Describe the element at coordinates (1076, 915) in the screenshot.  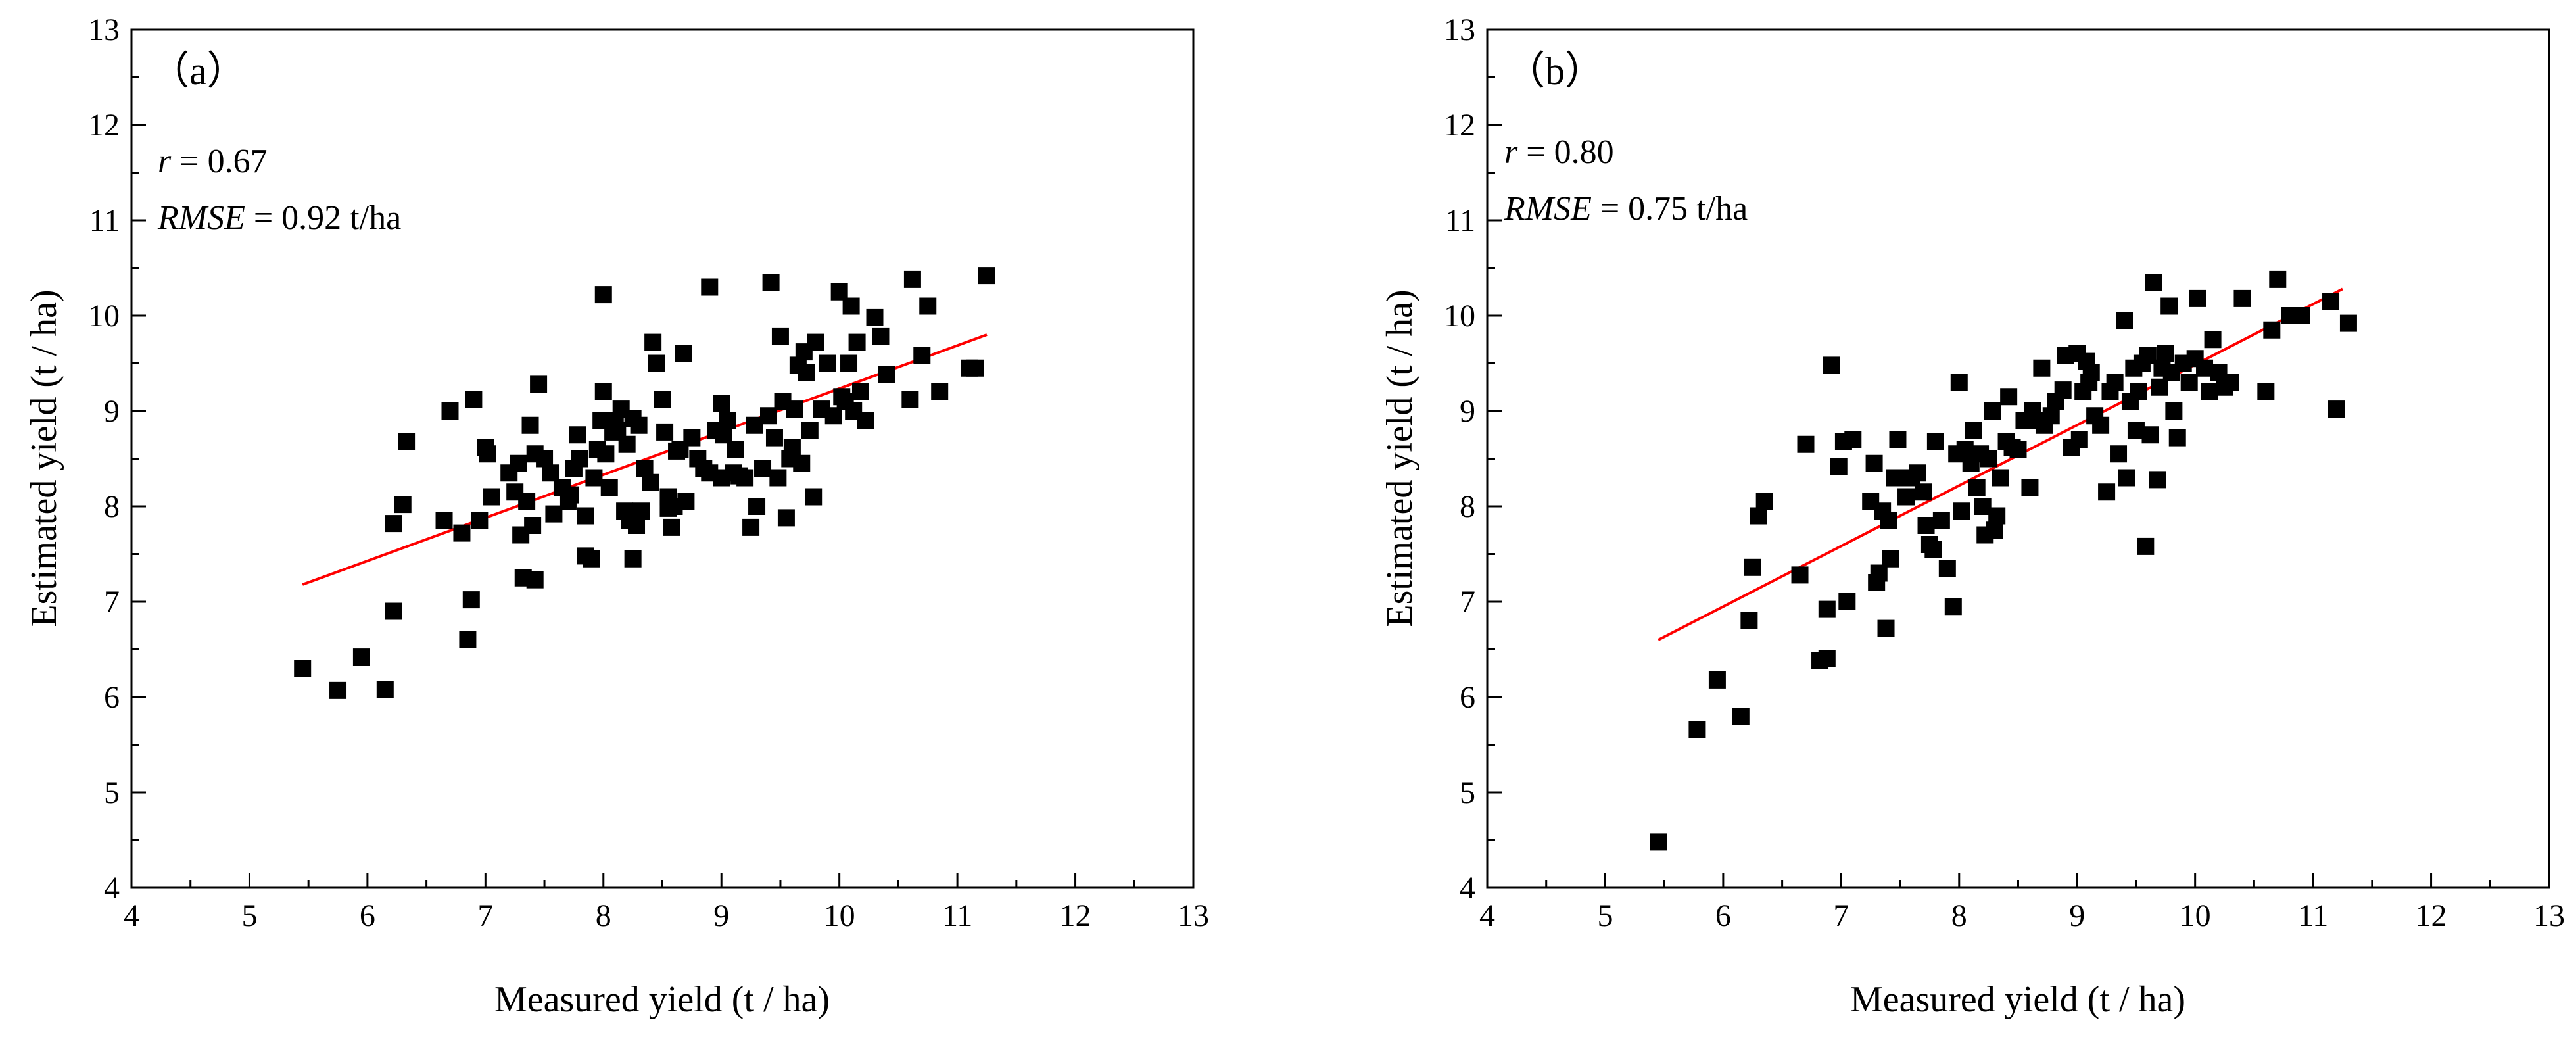
I see `x-tick-label-a: 12` at that location.